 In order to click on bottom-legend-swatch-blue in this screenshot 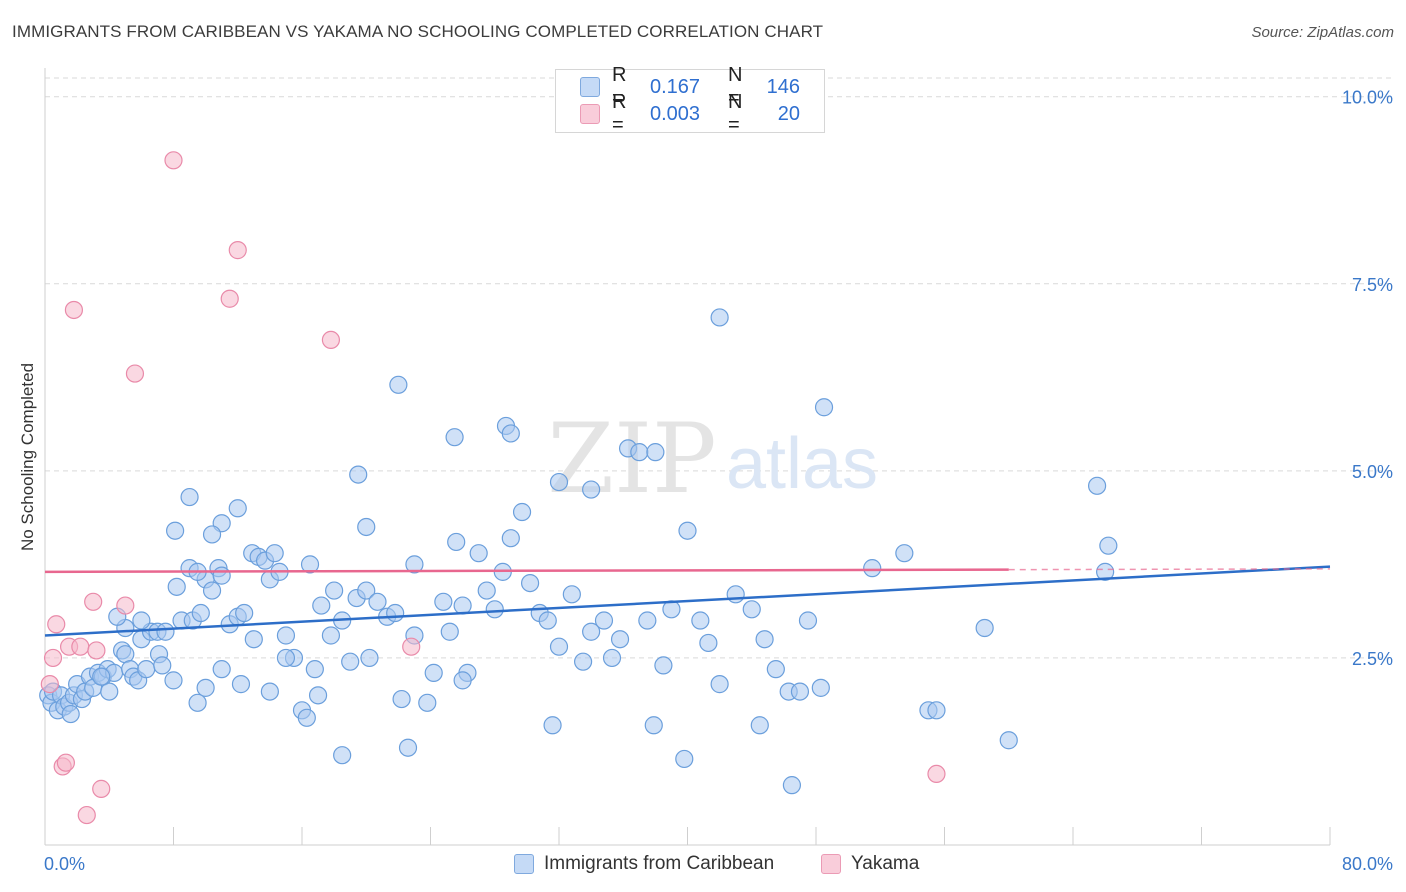, I will do `click(524, 864)`.